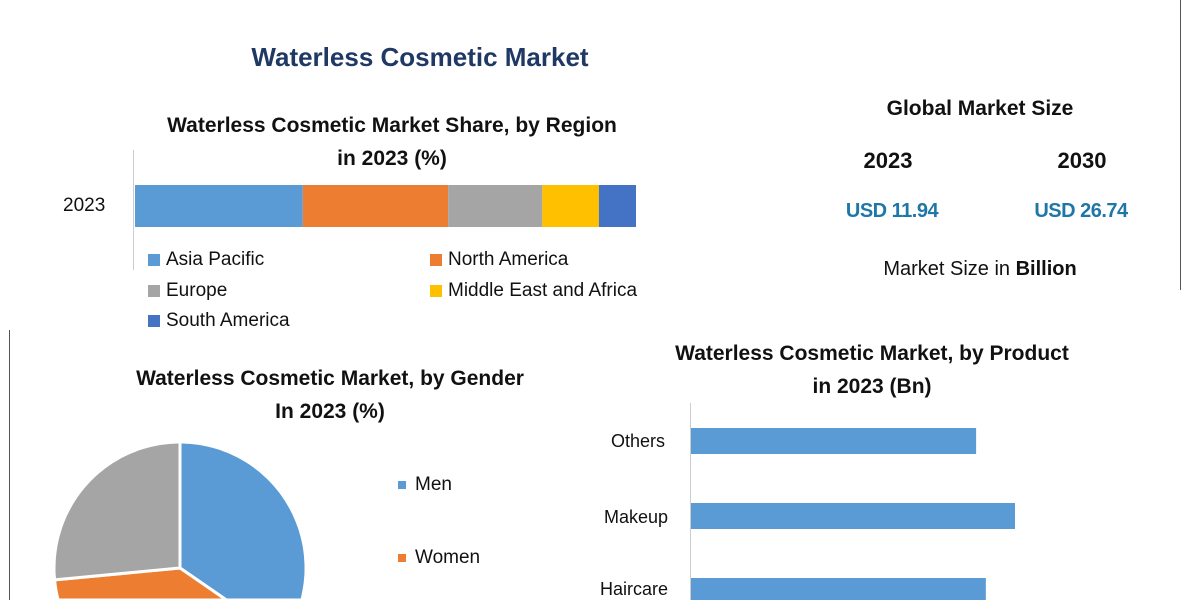 The width and height of the screenshot is (1200, 600). What do you see at coordinates (1082, 160) in the screenshot?
I see `year-2030: 2030` at bounding box center [1082, 160].